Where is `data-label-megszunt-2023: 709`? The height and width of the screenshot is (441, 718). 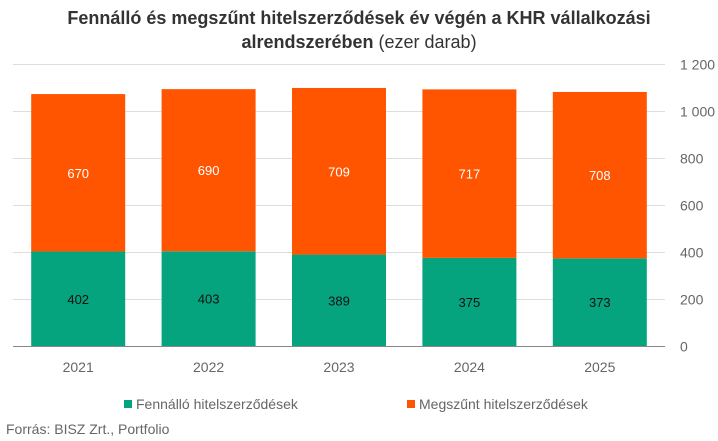 data-label-megszunt-2023: 709 is located at coordinates (339, 171).